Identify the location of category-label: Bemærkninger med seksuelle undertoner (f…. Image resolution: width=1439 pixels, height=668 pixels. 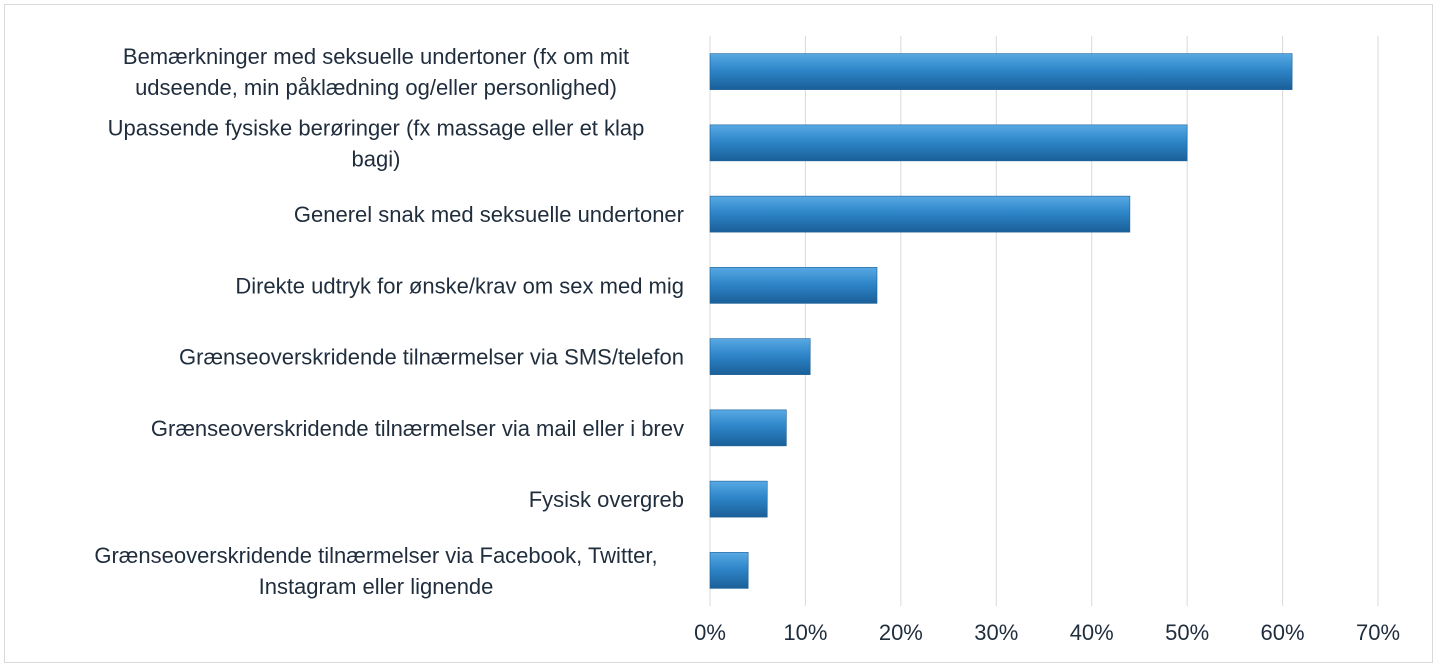
(376, 72).